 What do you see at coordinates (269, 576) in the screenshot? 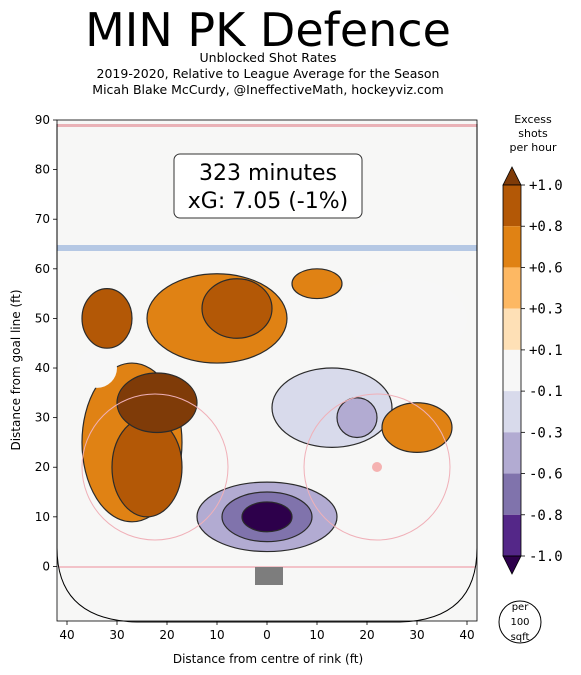
I see `goal-net` at bounding box center [269, 576].